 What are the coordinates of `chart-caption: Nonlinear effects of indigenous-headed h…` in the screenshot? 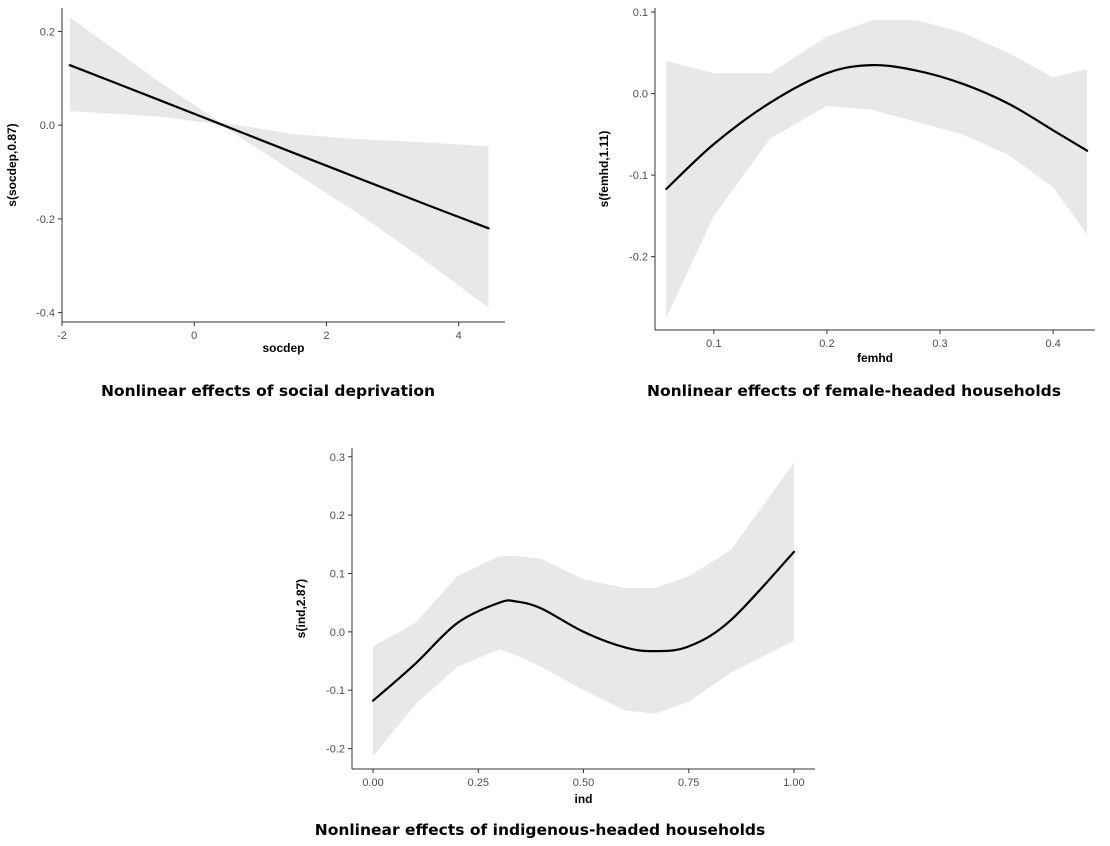 It's located at (540, 830).